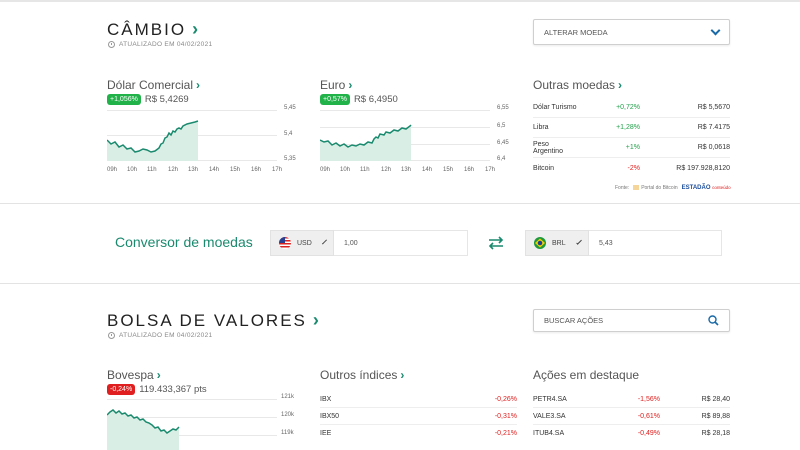 This screenshot has height=450, width=800. What do you see at coordinates (574, 85) in the screenshot?
I see `outras-moedas-title: Outras moedas` at bounding box center [574, 85].